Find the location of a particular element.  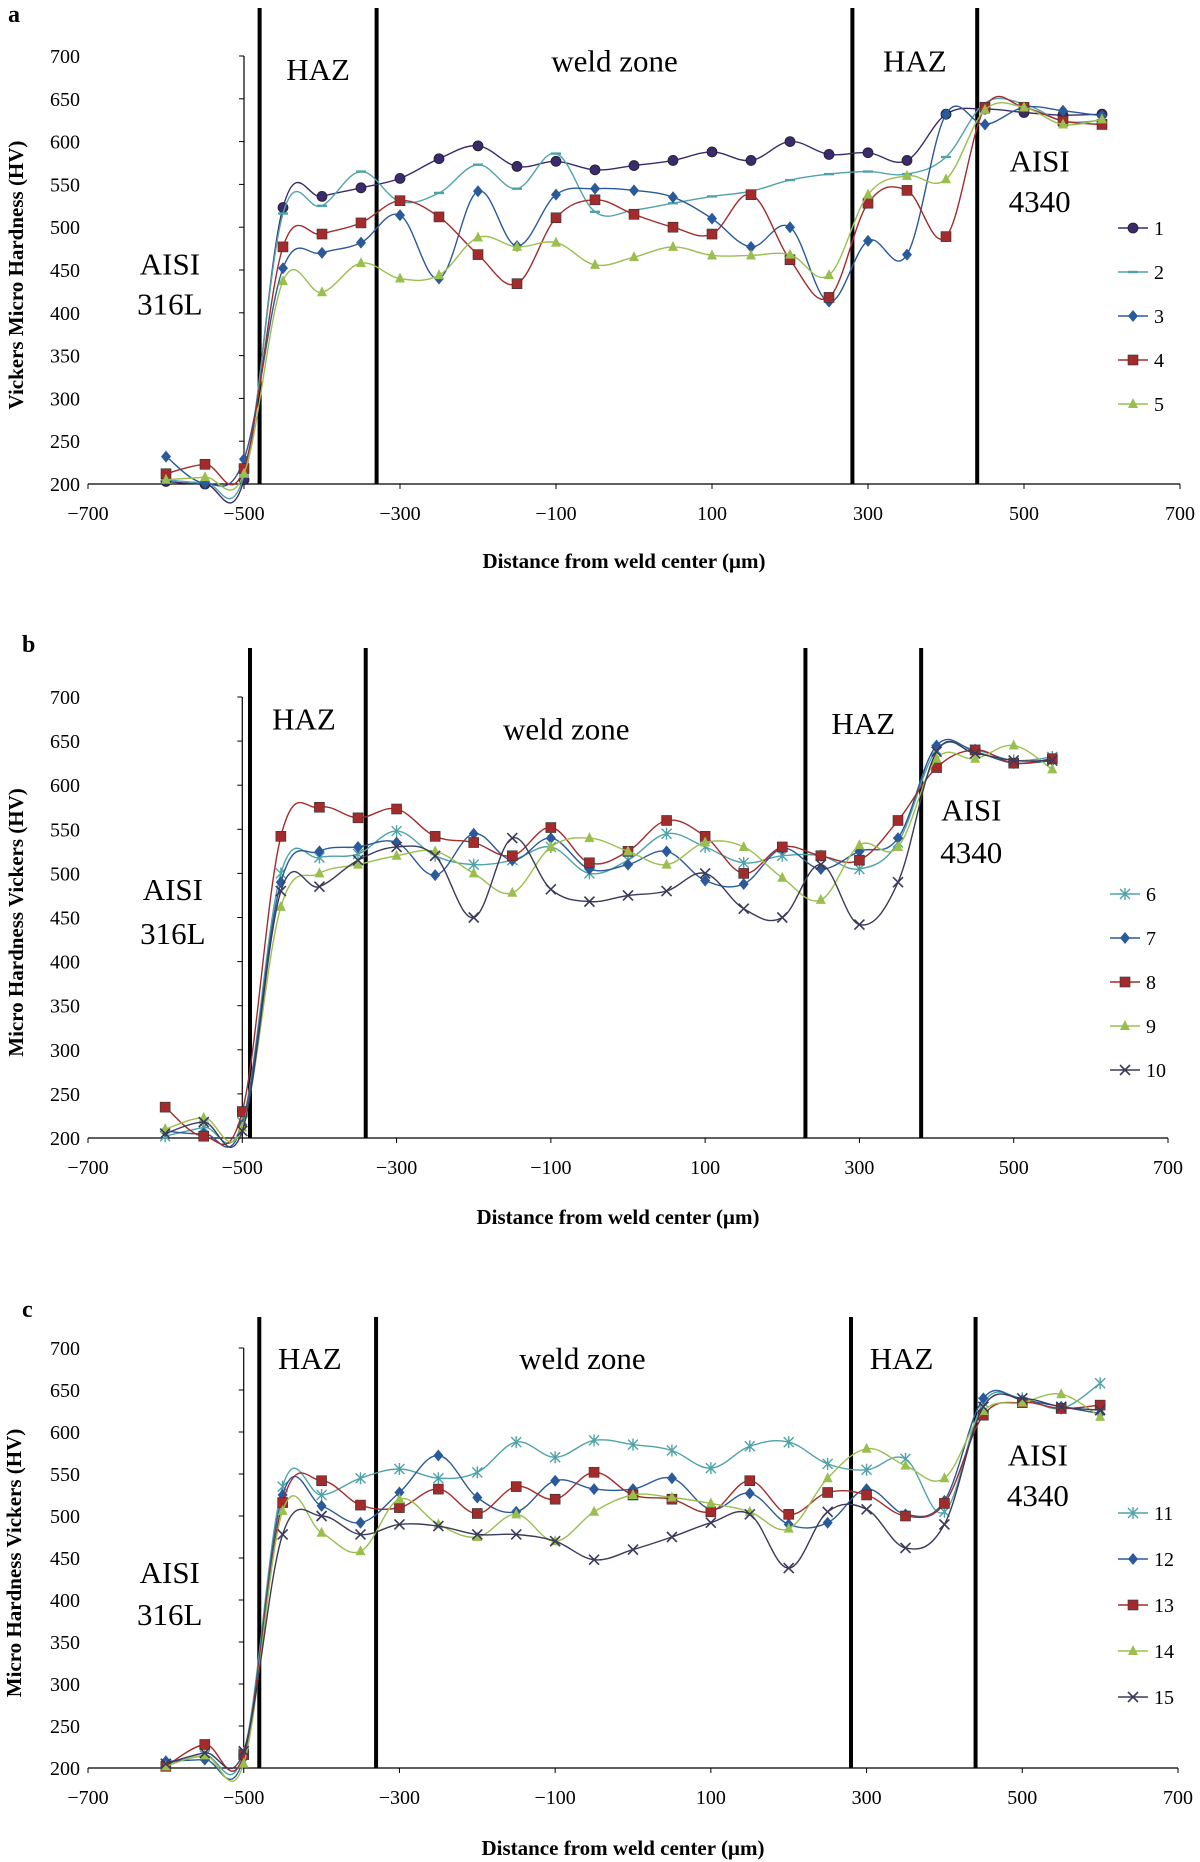

x-tick-label: −100 is located at coordinates (555, 514).